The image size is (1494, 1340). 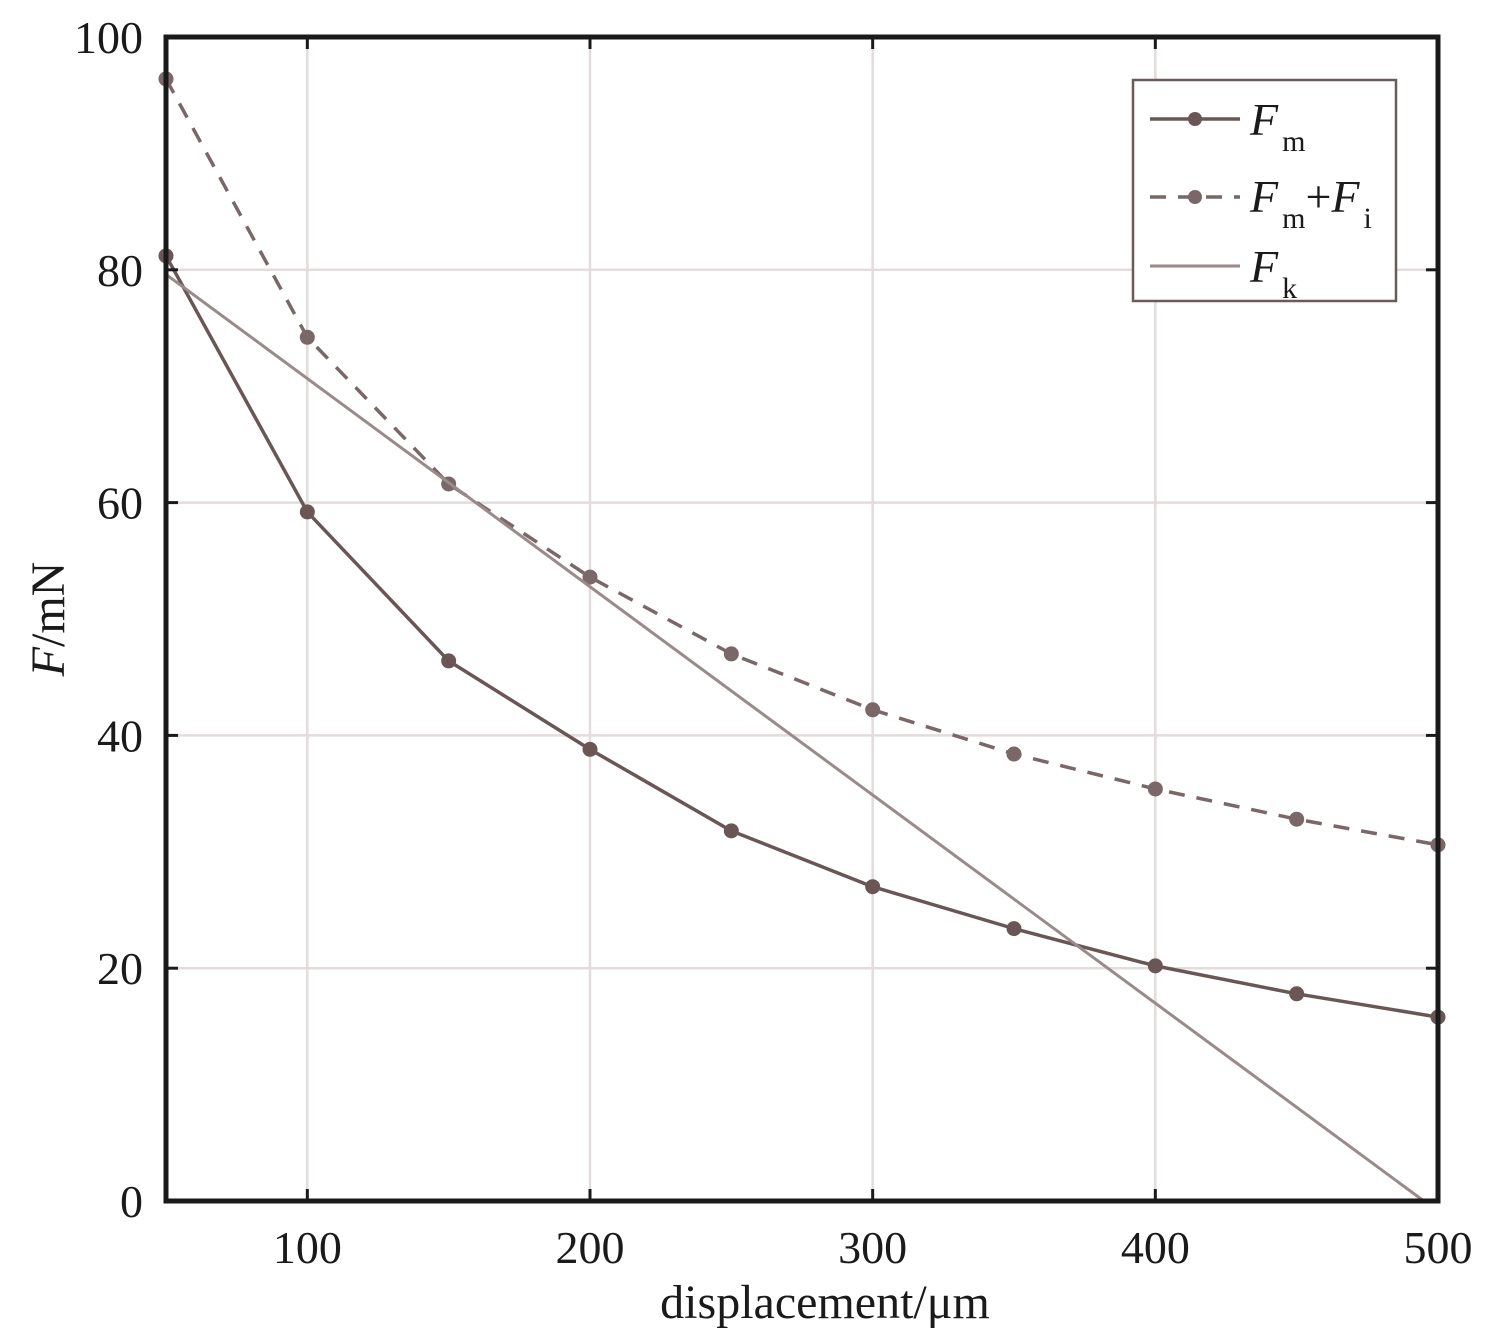 What do you see at coordinates (1293, 218) in the screenshot?
I see `legend-fmfi-sub1: m` at bounding box center [1293, 218].